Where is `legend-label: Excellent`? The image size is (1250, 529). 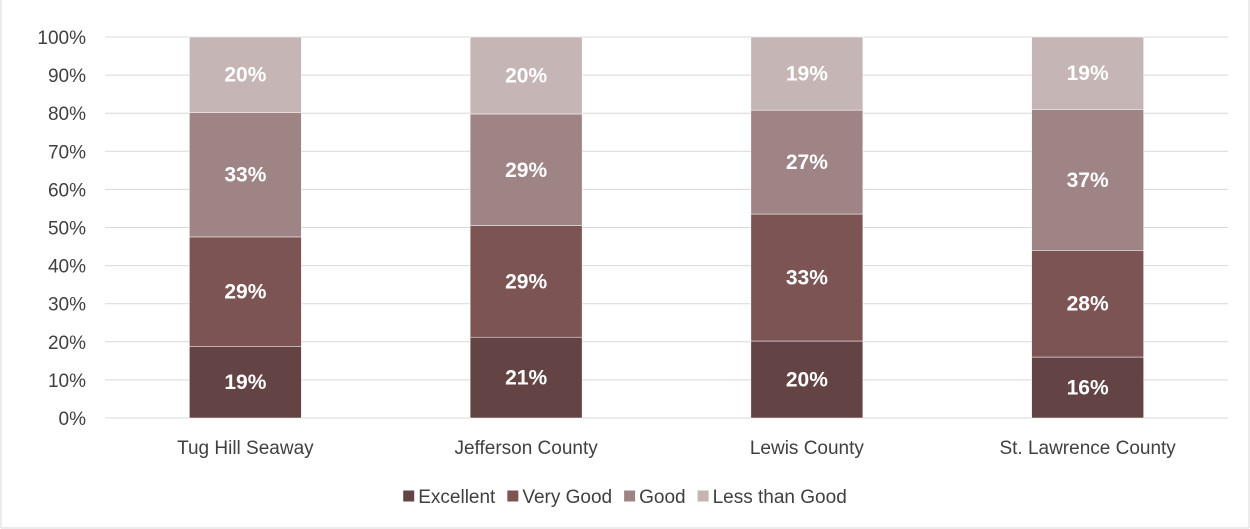
legend-label: Excellent is located at coordinates (457, 497).